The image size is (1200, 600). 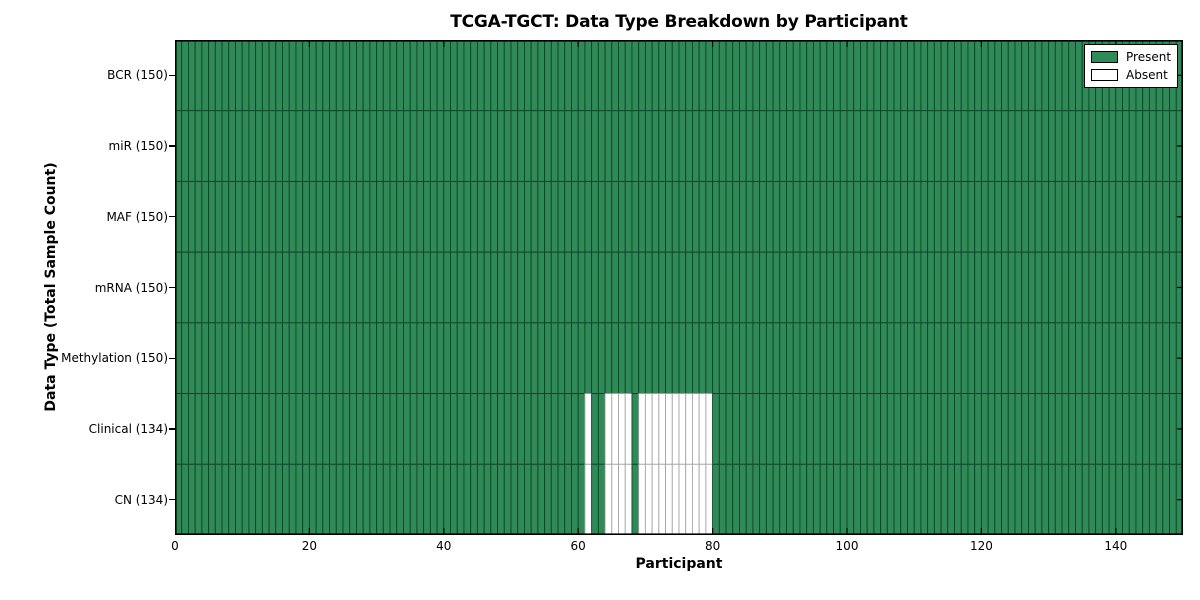 What do you see at coordinates (137, 75) in the screenshot?
I see `y-tick-label: BCR (150)` at bounding box center [137, 75].